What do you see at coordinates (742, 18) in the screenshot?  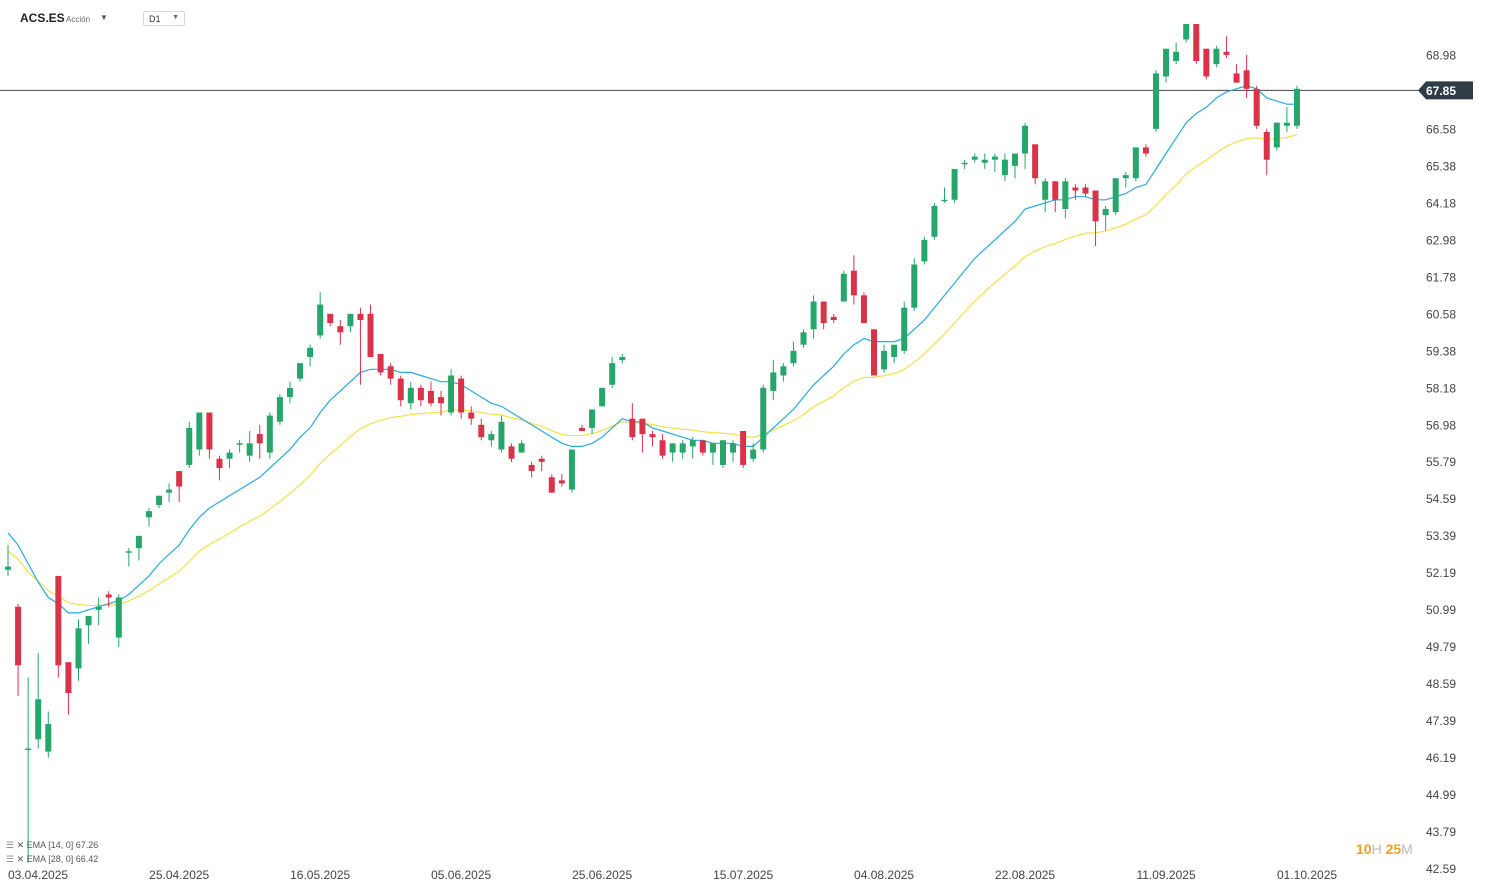 I see `chart-toolbar: ACS.ES Acción ▼ D1 ▼` at bounding box center [742, 18].